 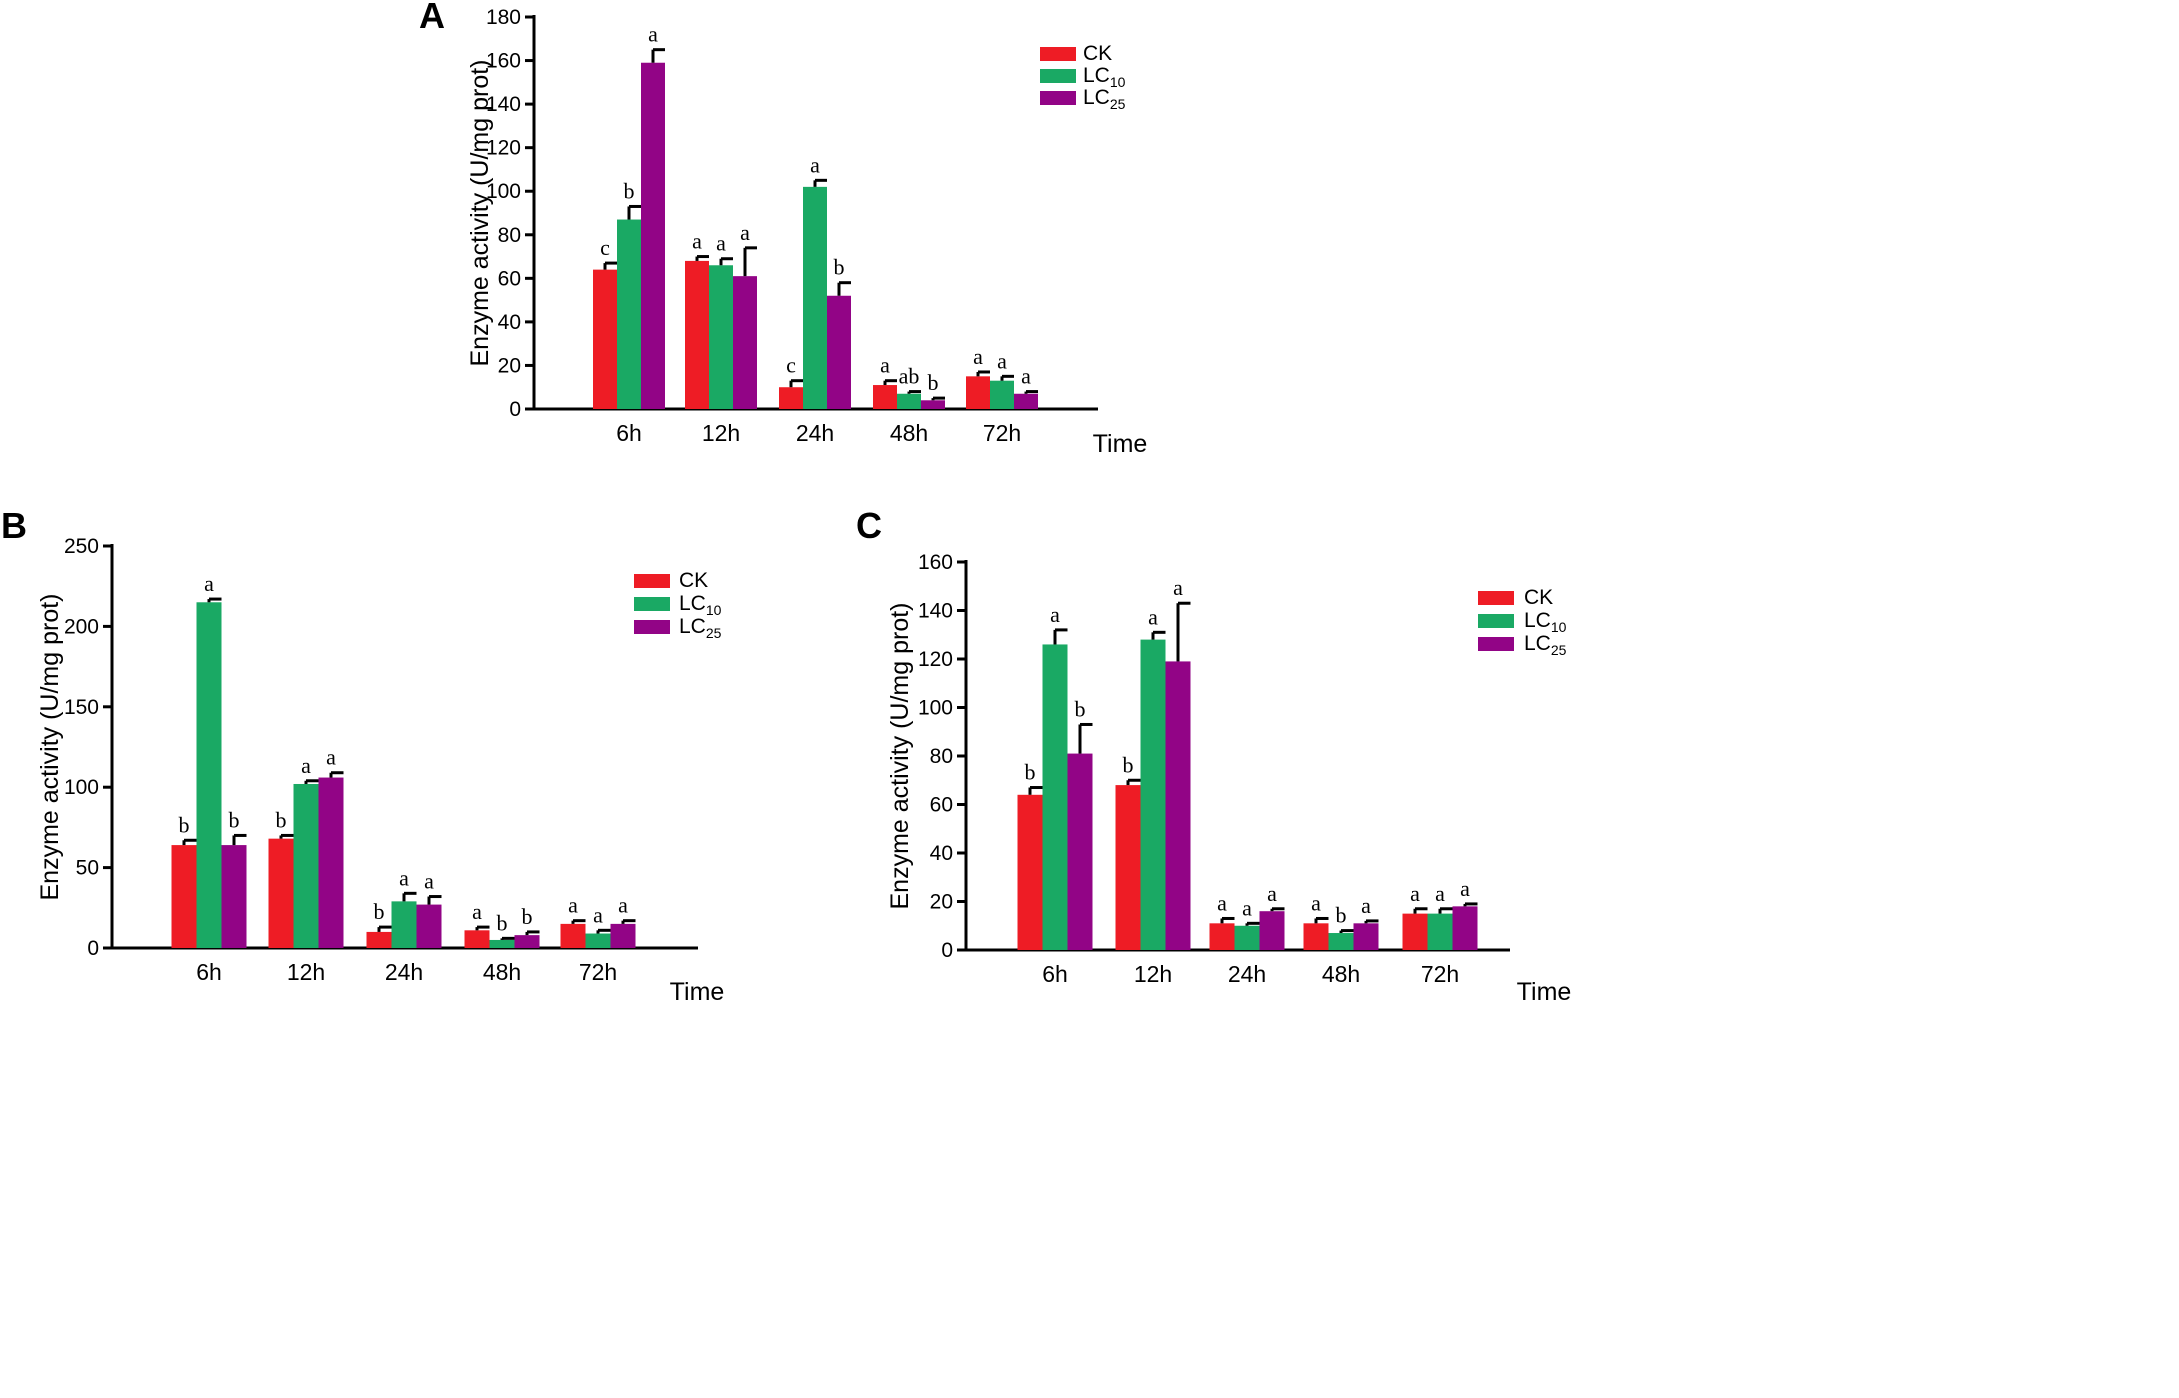 What do you see at coordinates (81, 546) in the screenshot?
I see `y-tick-label: 250` at bounding box center [81, 546].